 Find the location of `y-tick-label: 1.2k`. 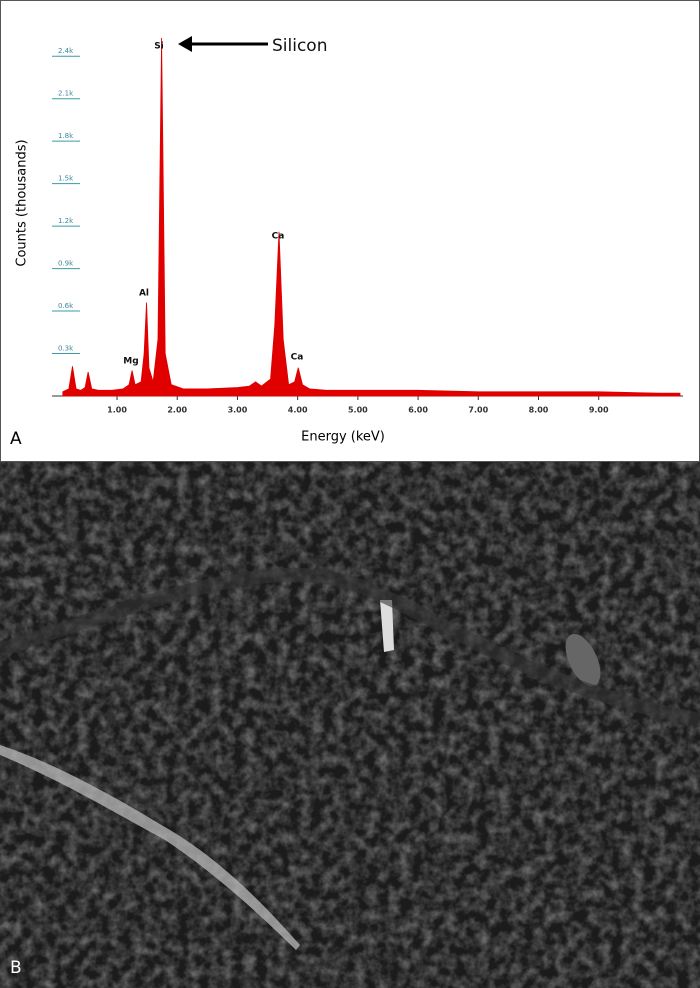

y-tick-label: 1.2k is located at coordinates (66, 221).